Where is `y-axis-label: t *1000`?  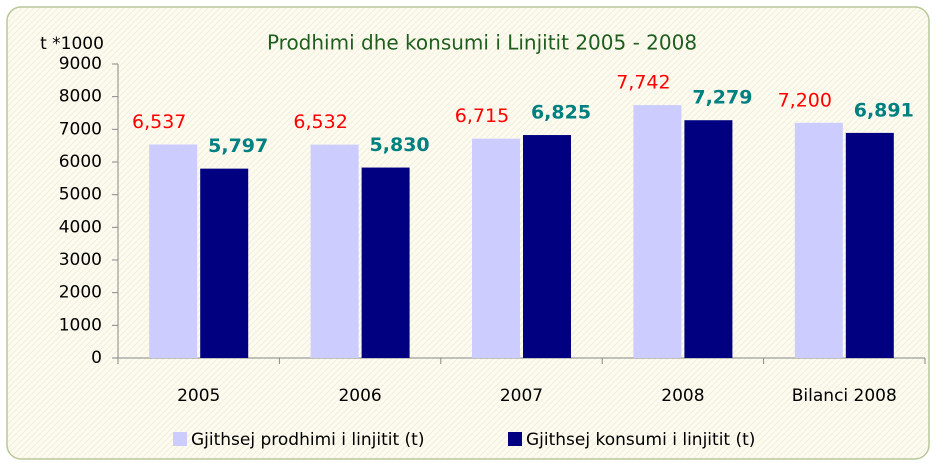
y-axis-label: t *1000 is located at coordinates (72, 44).